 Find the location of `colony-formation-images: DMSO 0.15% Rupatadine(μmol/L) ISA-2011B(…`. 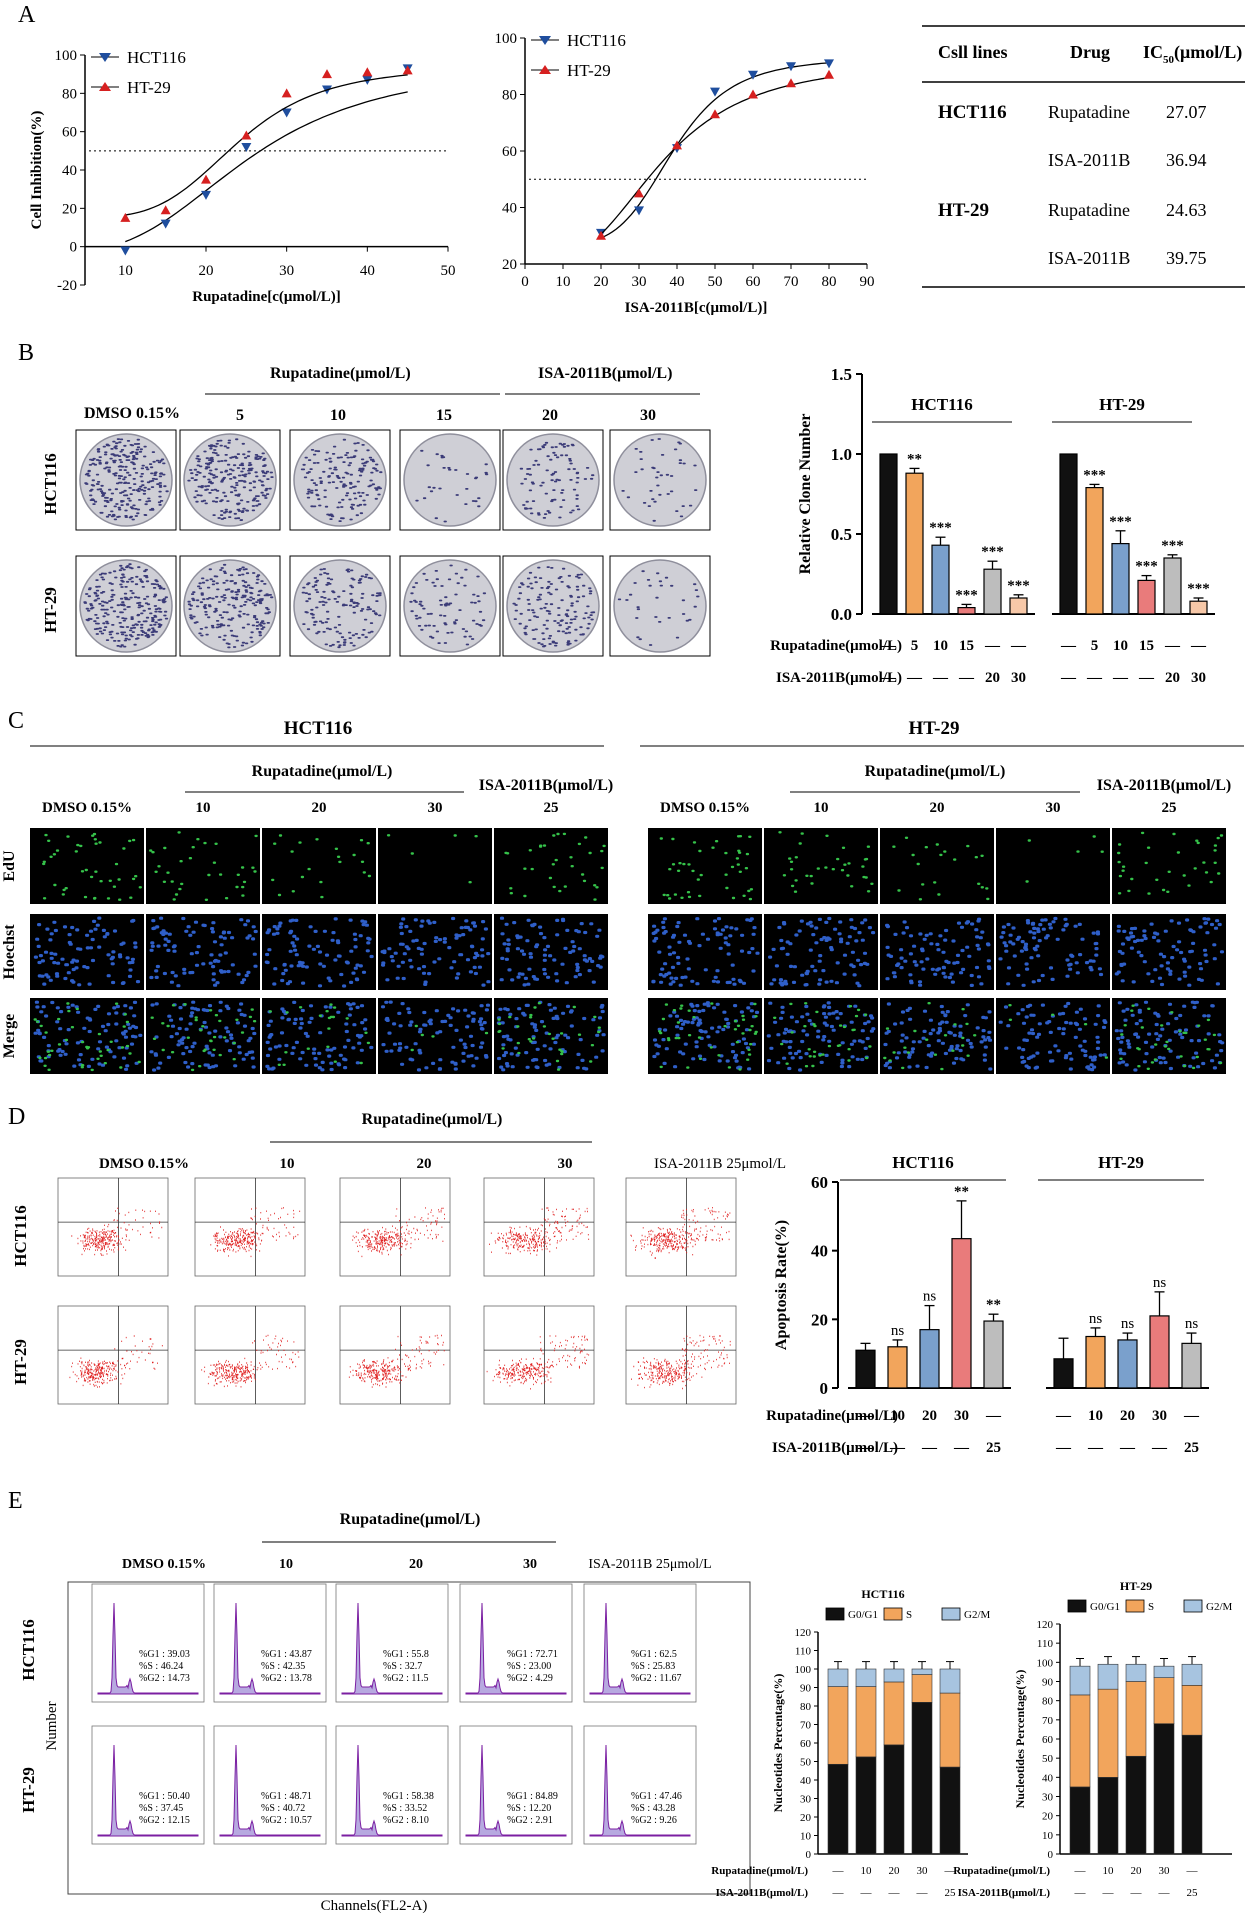

colony-formation-images: DMSO 0.15% Rupatadine(μmol/L) ISA-2011B(… is located at coordinates (376, 511).